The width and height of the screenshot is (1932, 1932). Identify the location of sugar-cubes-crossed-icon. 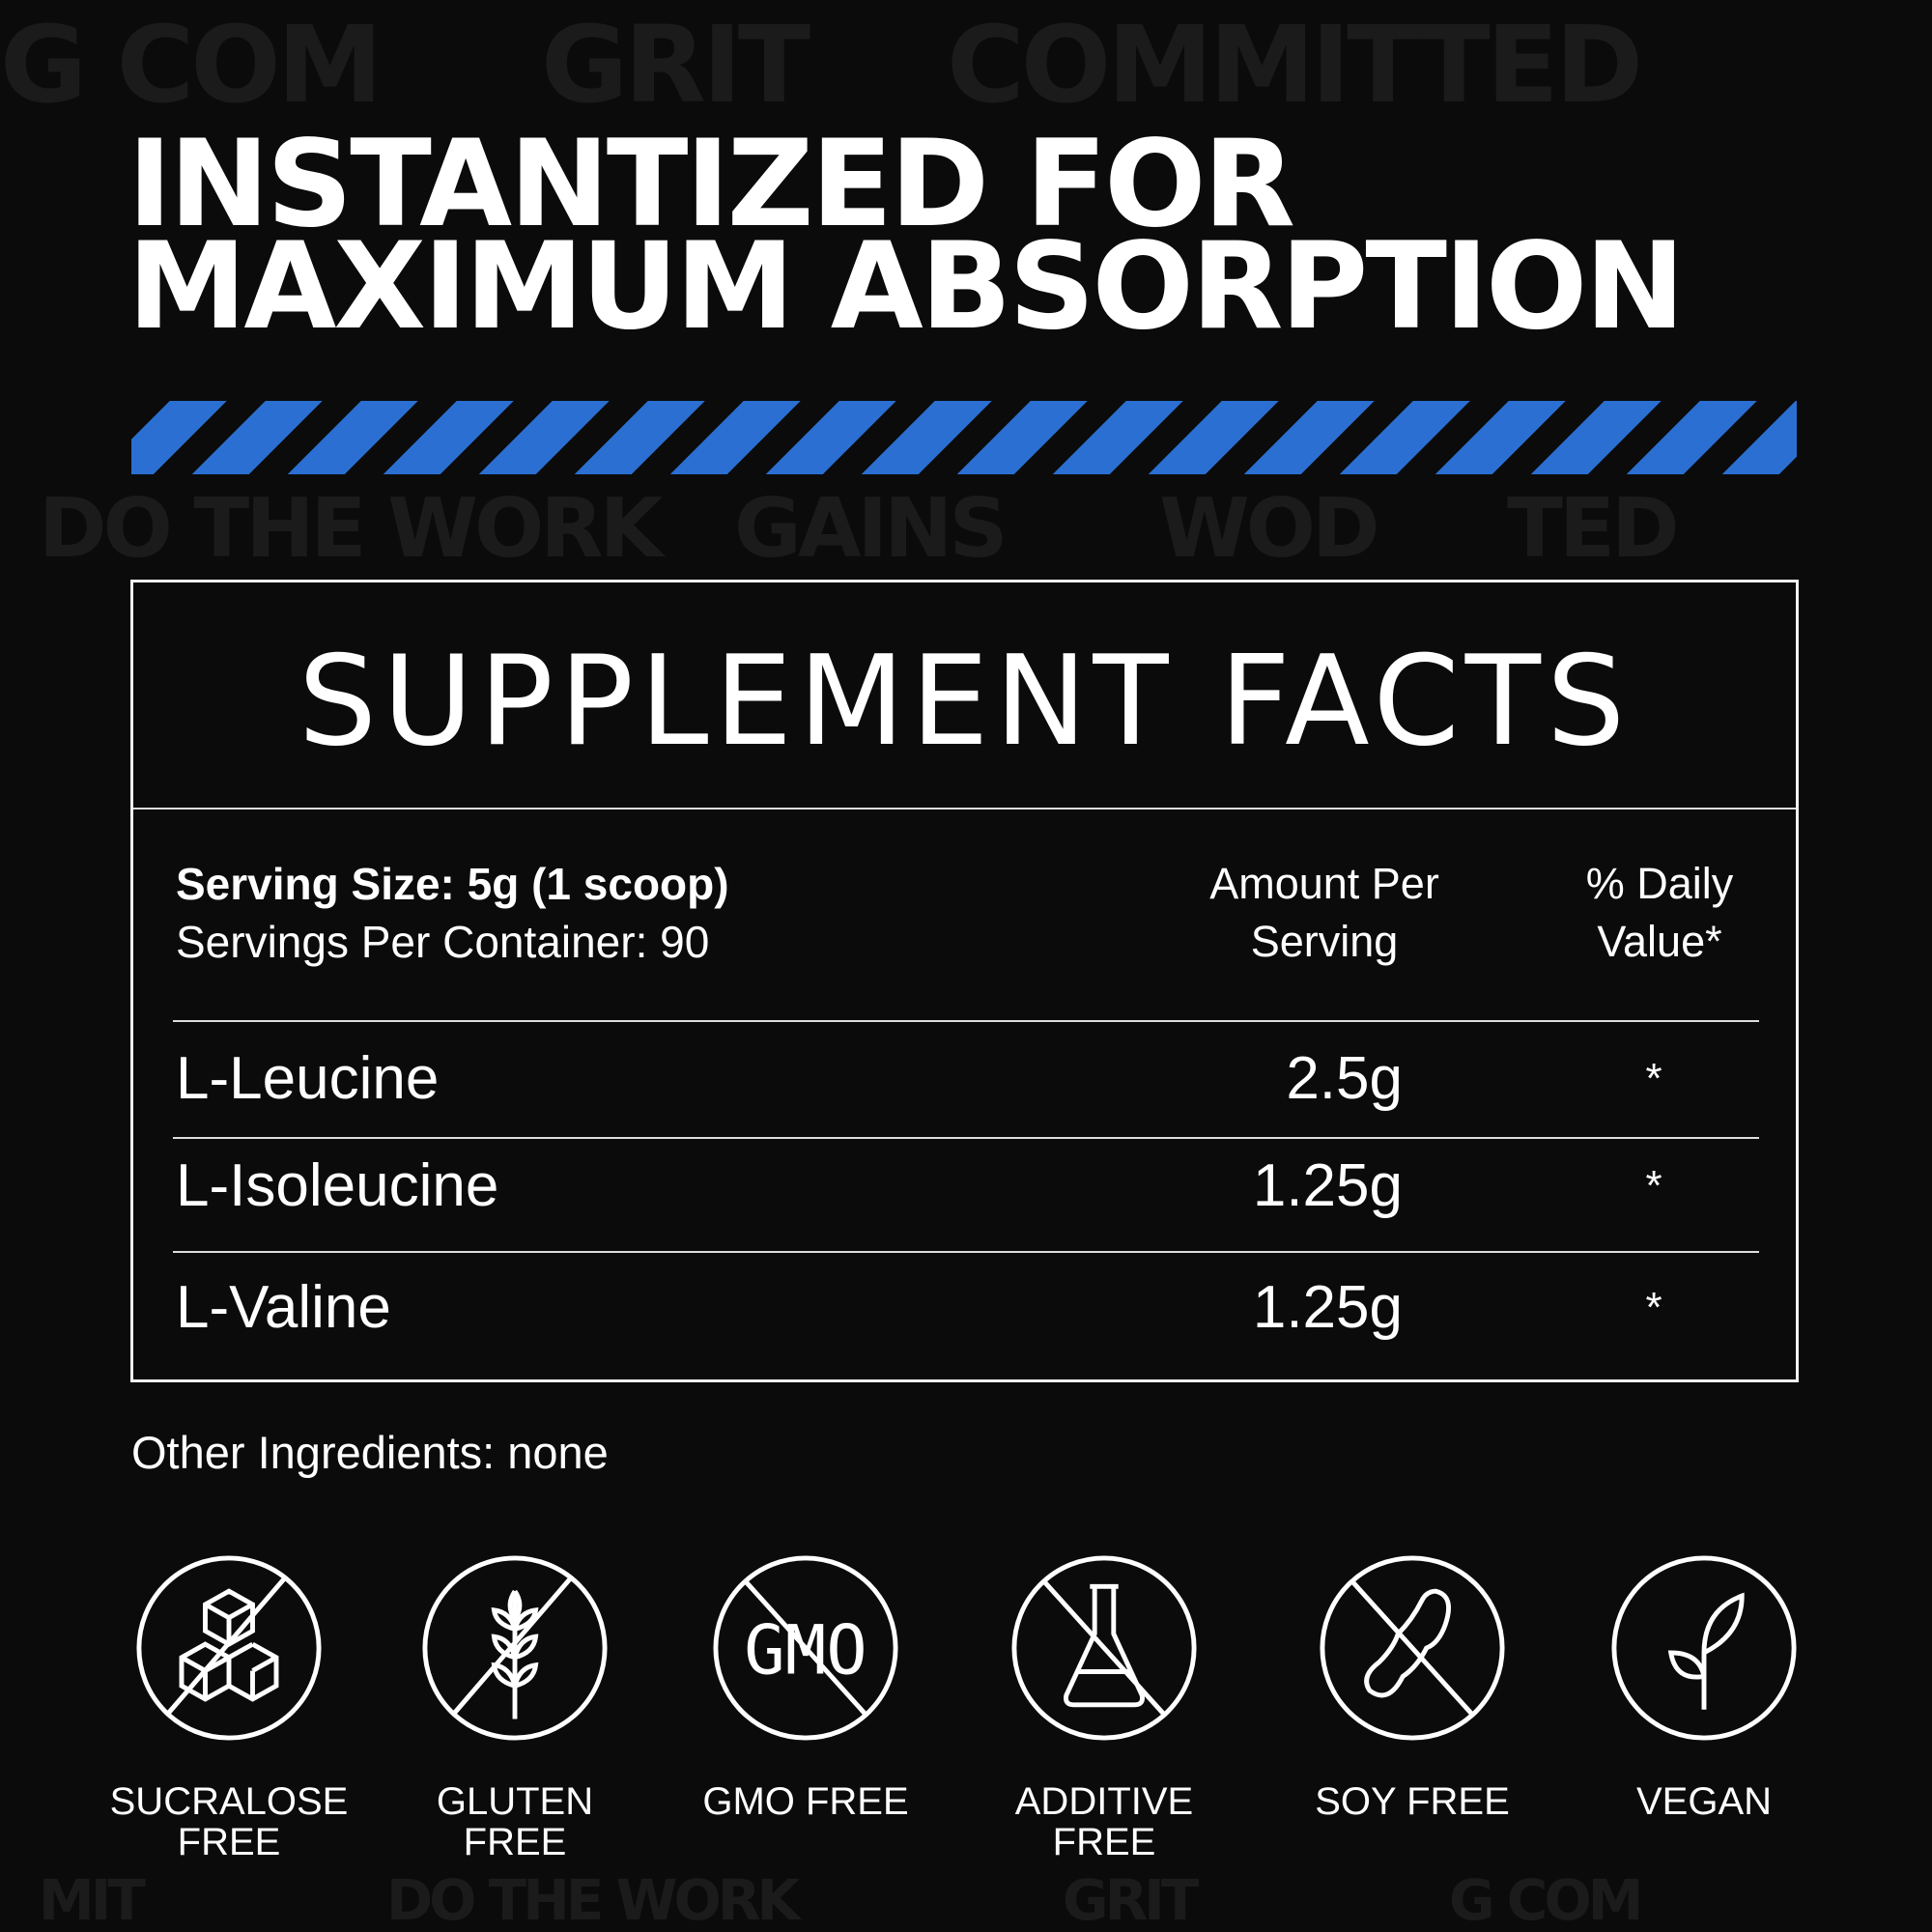
(229, 1648).